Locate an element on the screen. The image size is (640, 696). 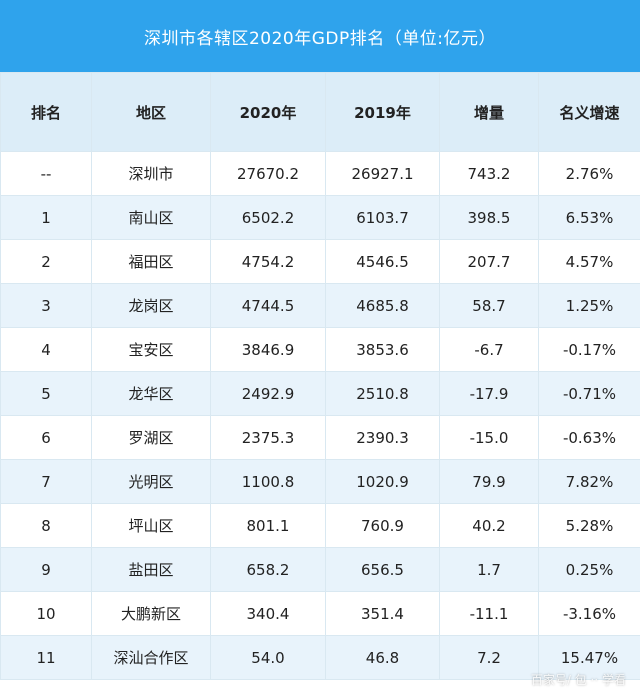
cell-district: 大鹏新区 is located at coordinates (151, 613).